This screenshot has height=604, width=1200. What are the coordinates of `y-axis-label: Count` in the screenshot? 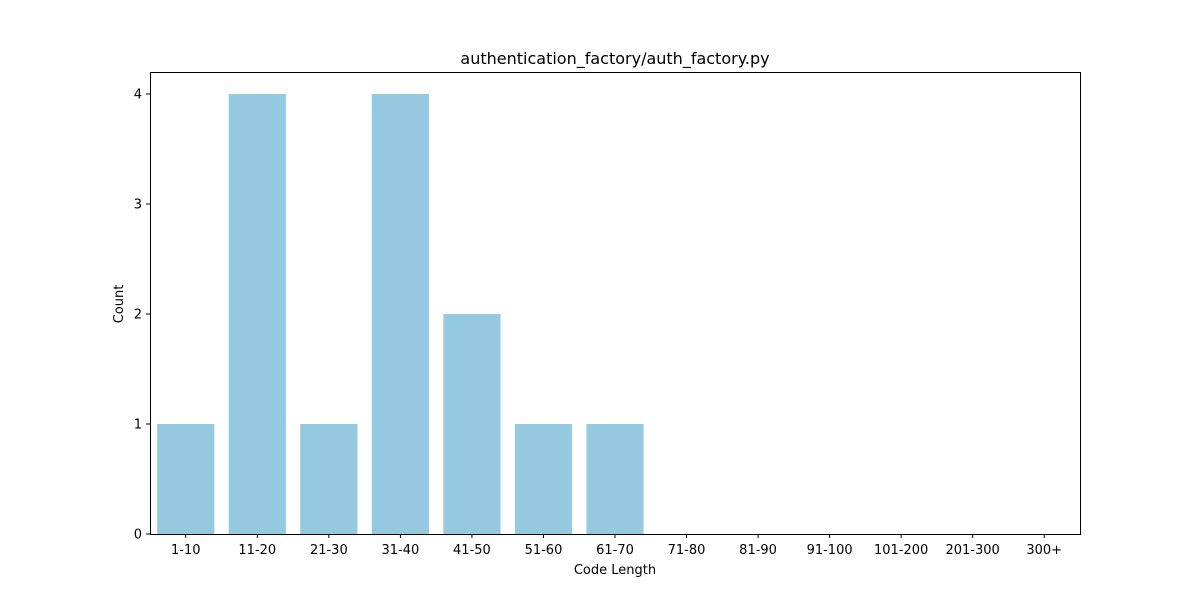 It's located at (119, 304).